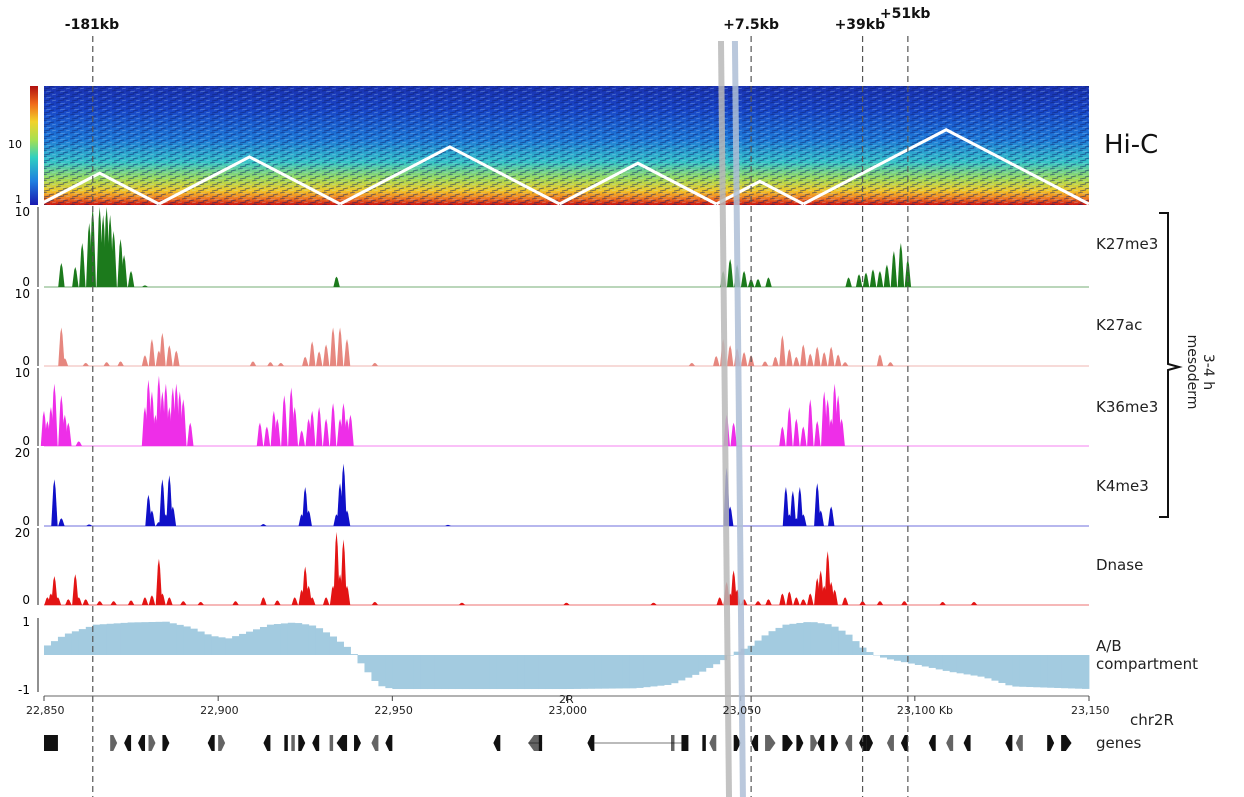 This screenshot has width=1244, height=797. Describe the element at coordinates (552, 327) in the screenshot. I see `track-k27ac: 10 0` at that location.